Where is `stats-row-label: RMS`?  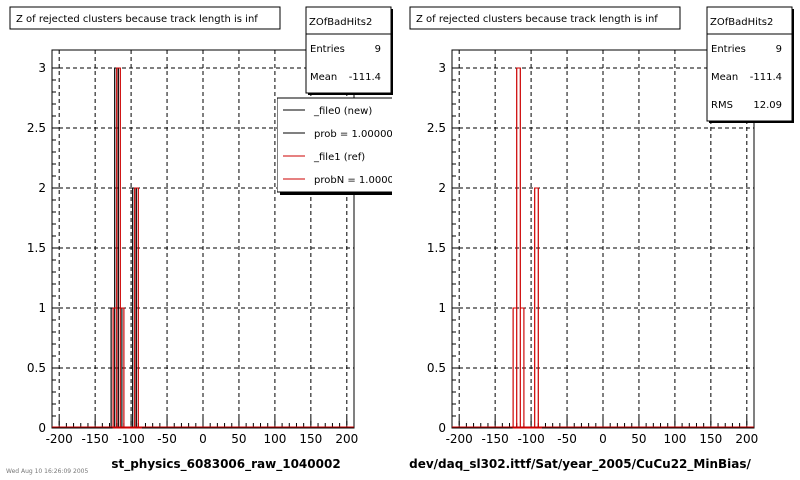
stats-row-label: RMS is located at coordinates (722, 105).